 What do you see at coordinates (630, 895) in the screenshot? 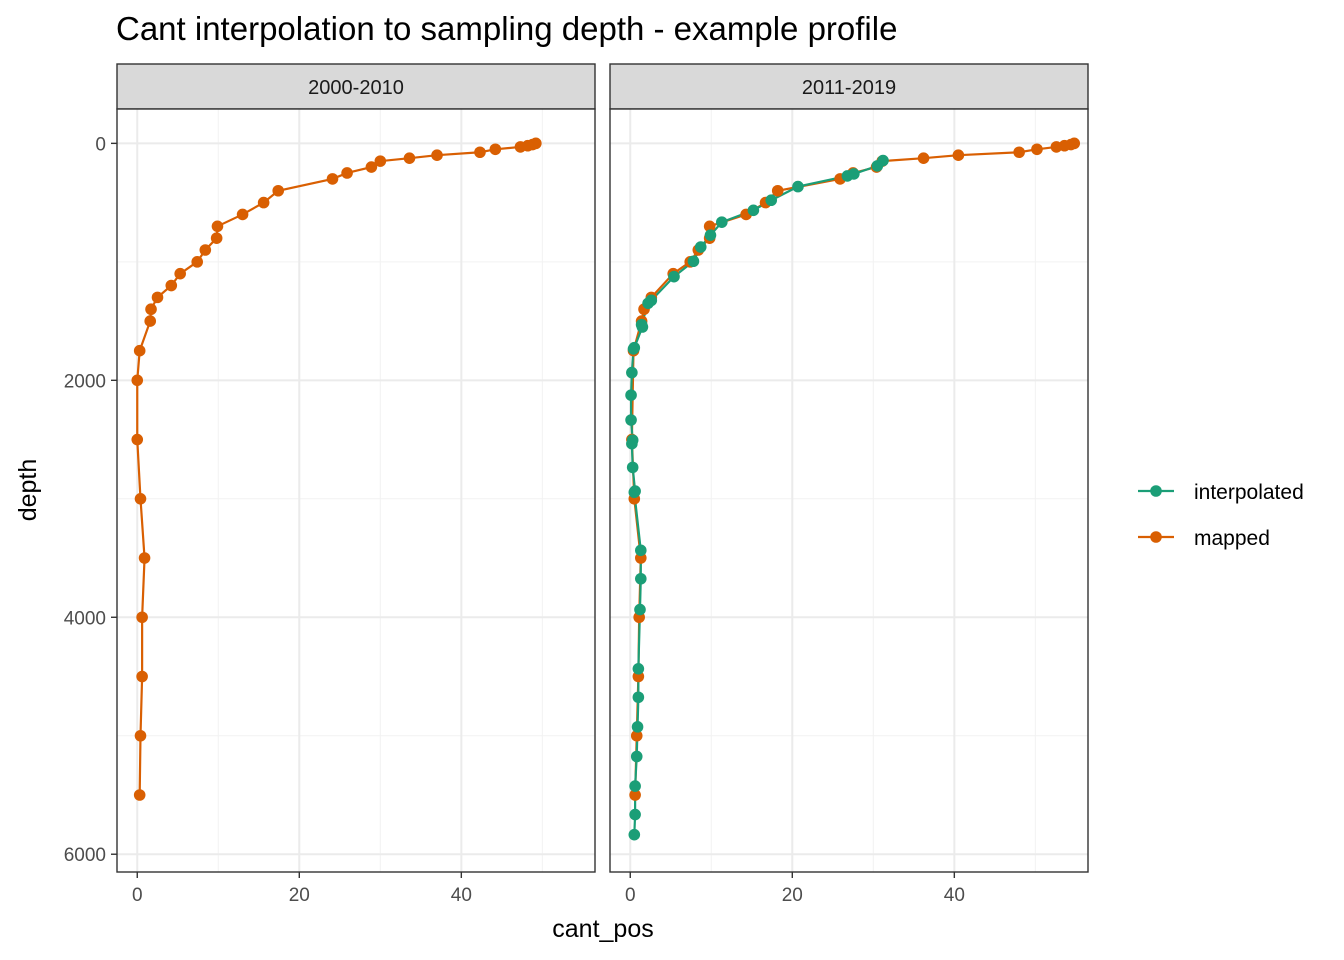
I see `x-tick-label: 0` at bounding box center [630, 895].